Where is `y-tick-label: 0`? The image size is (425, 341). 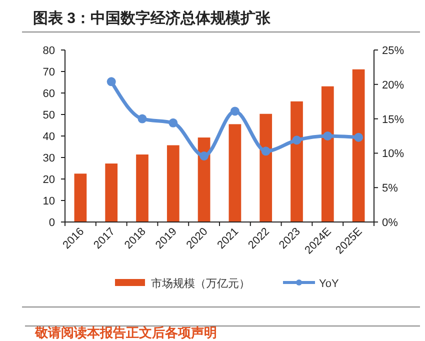
y-tick-label: 0 is located at coordinates (51, 223).